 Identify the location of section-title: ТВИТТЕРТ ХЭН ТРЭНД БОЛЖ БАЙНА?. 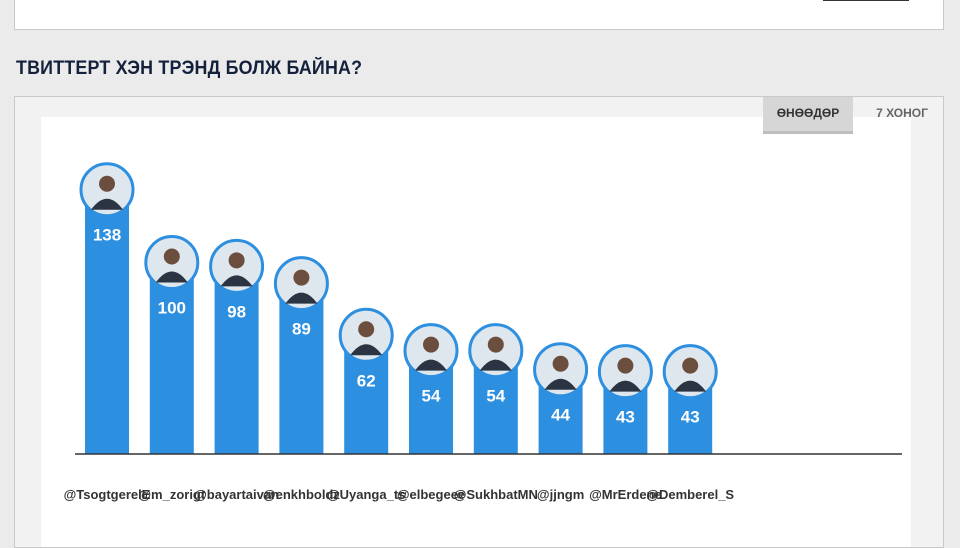
(189, 68).